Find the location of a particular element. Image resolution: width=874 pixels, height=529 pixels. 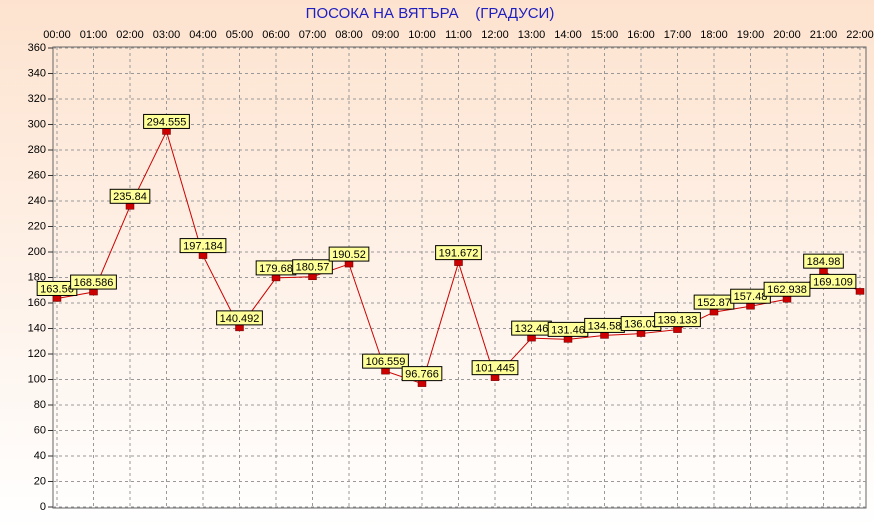

data-label: 96.766 is located at coordinates (422, 375).